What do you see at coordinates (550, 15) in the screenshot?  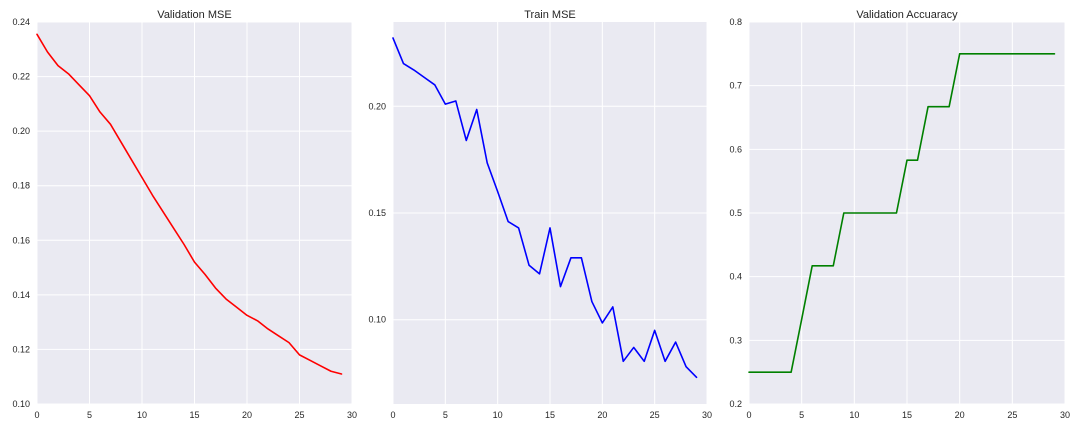 I see `train-mse-title: Train MSE` at bounding box center [550, 15].